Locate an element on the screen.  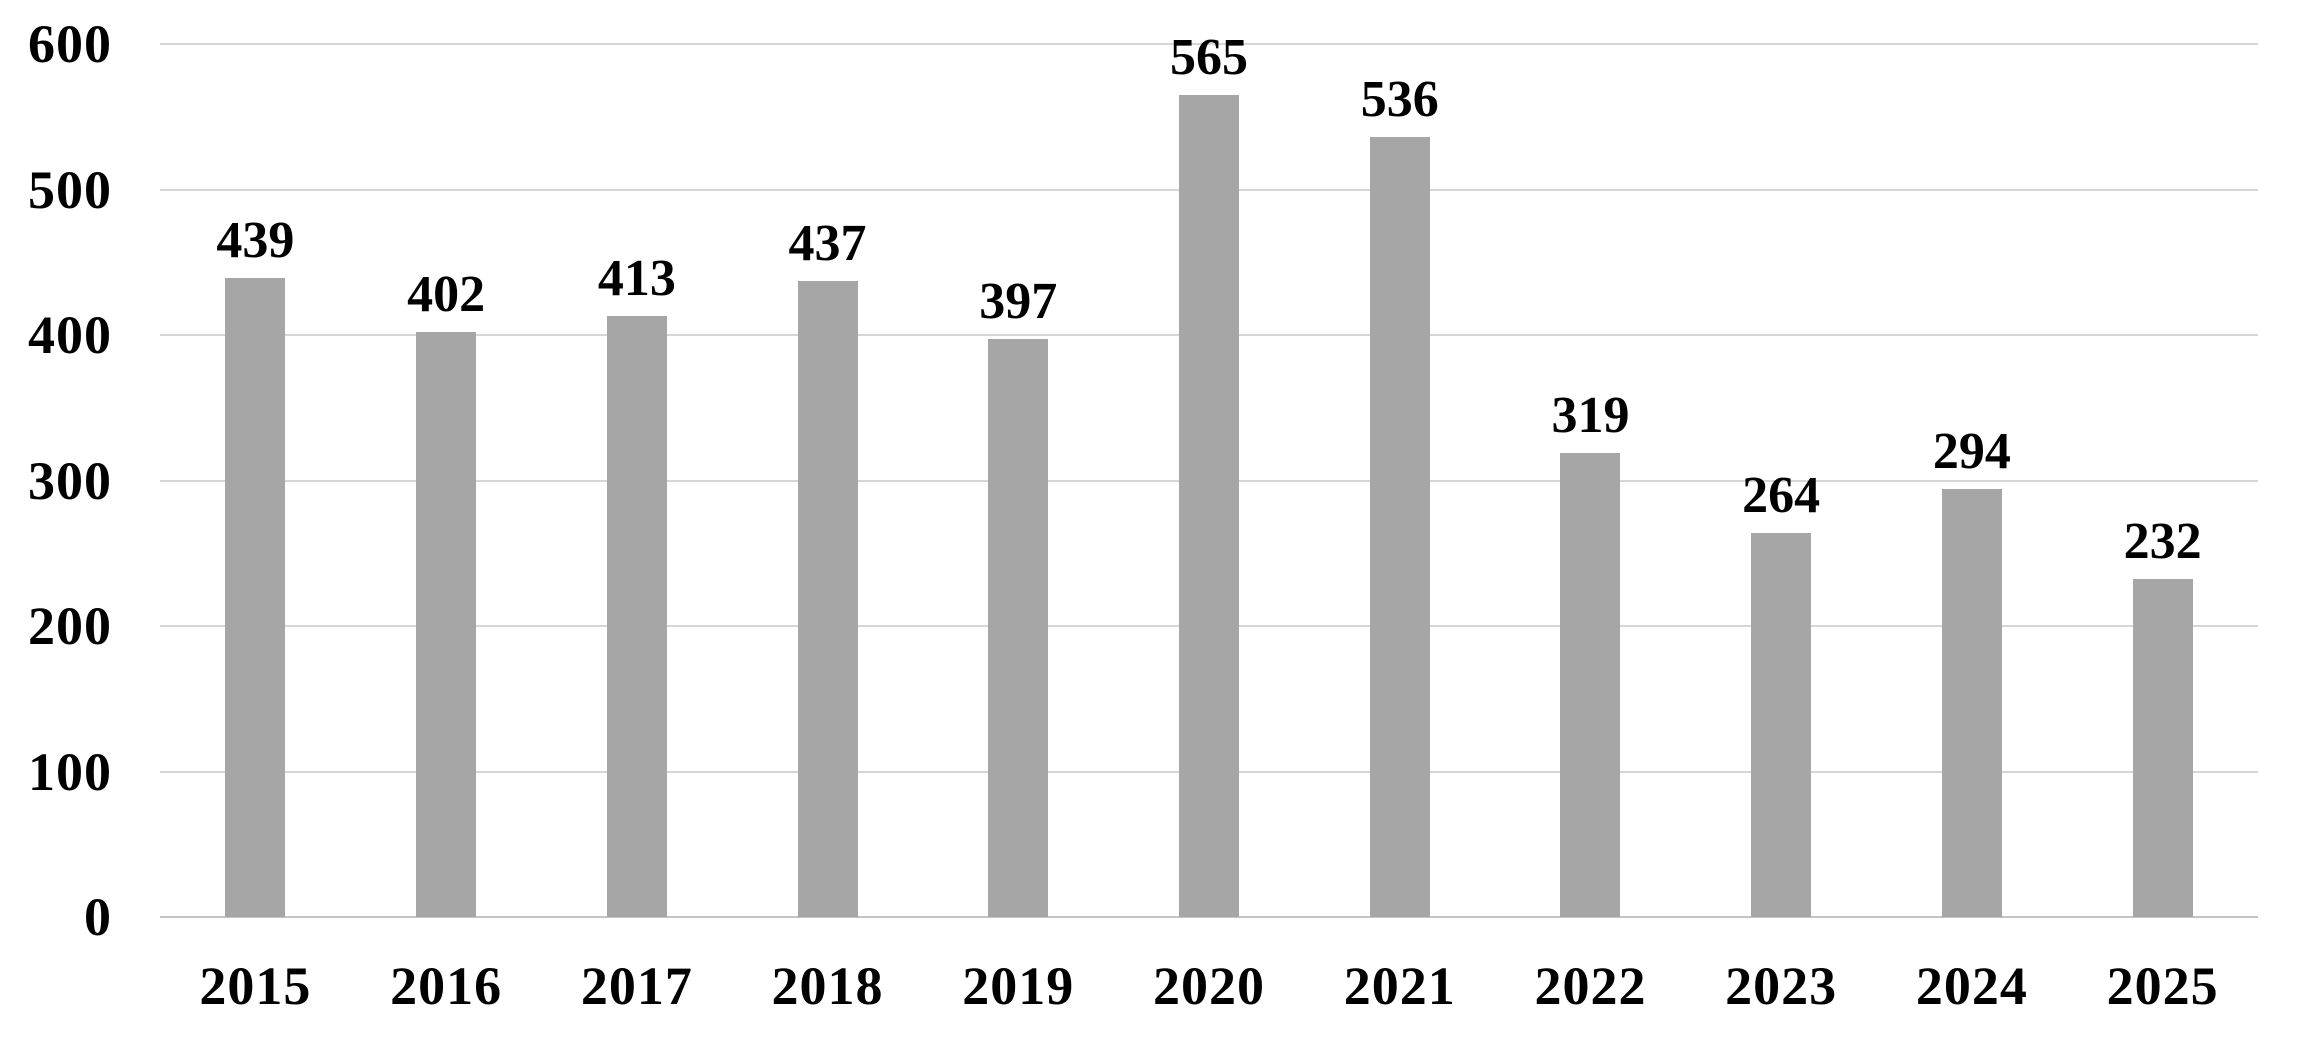
bar-2018 is located at coordinates (827, 599).